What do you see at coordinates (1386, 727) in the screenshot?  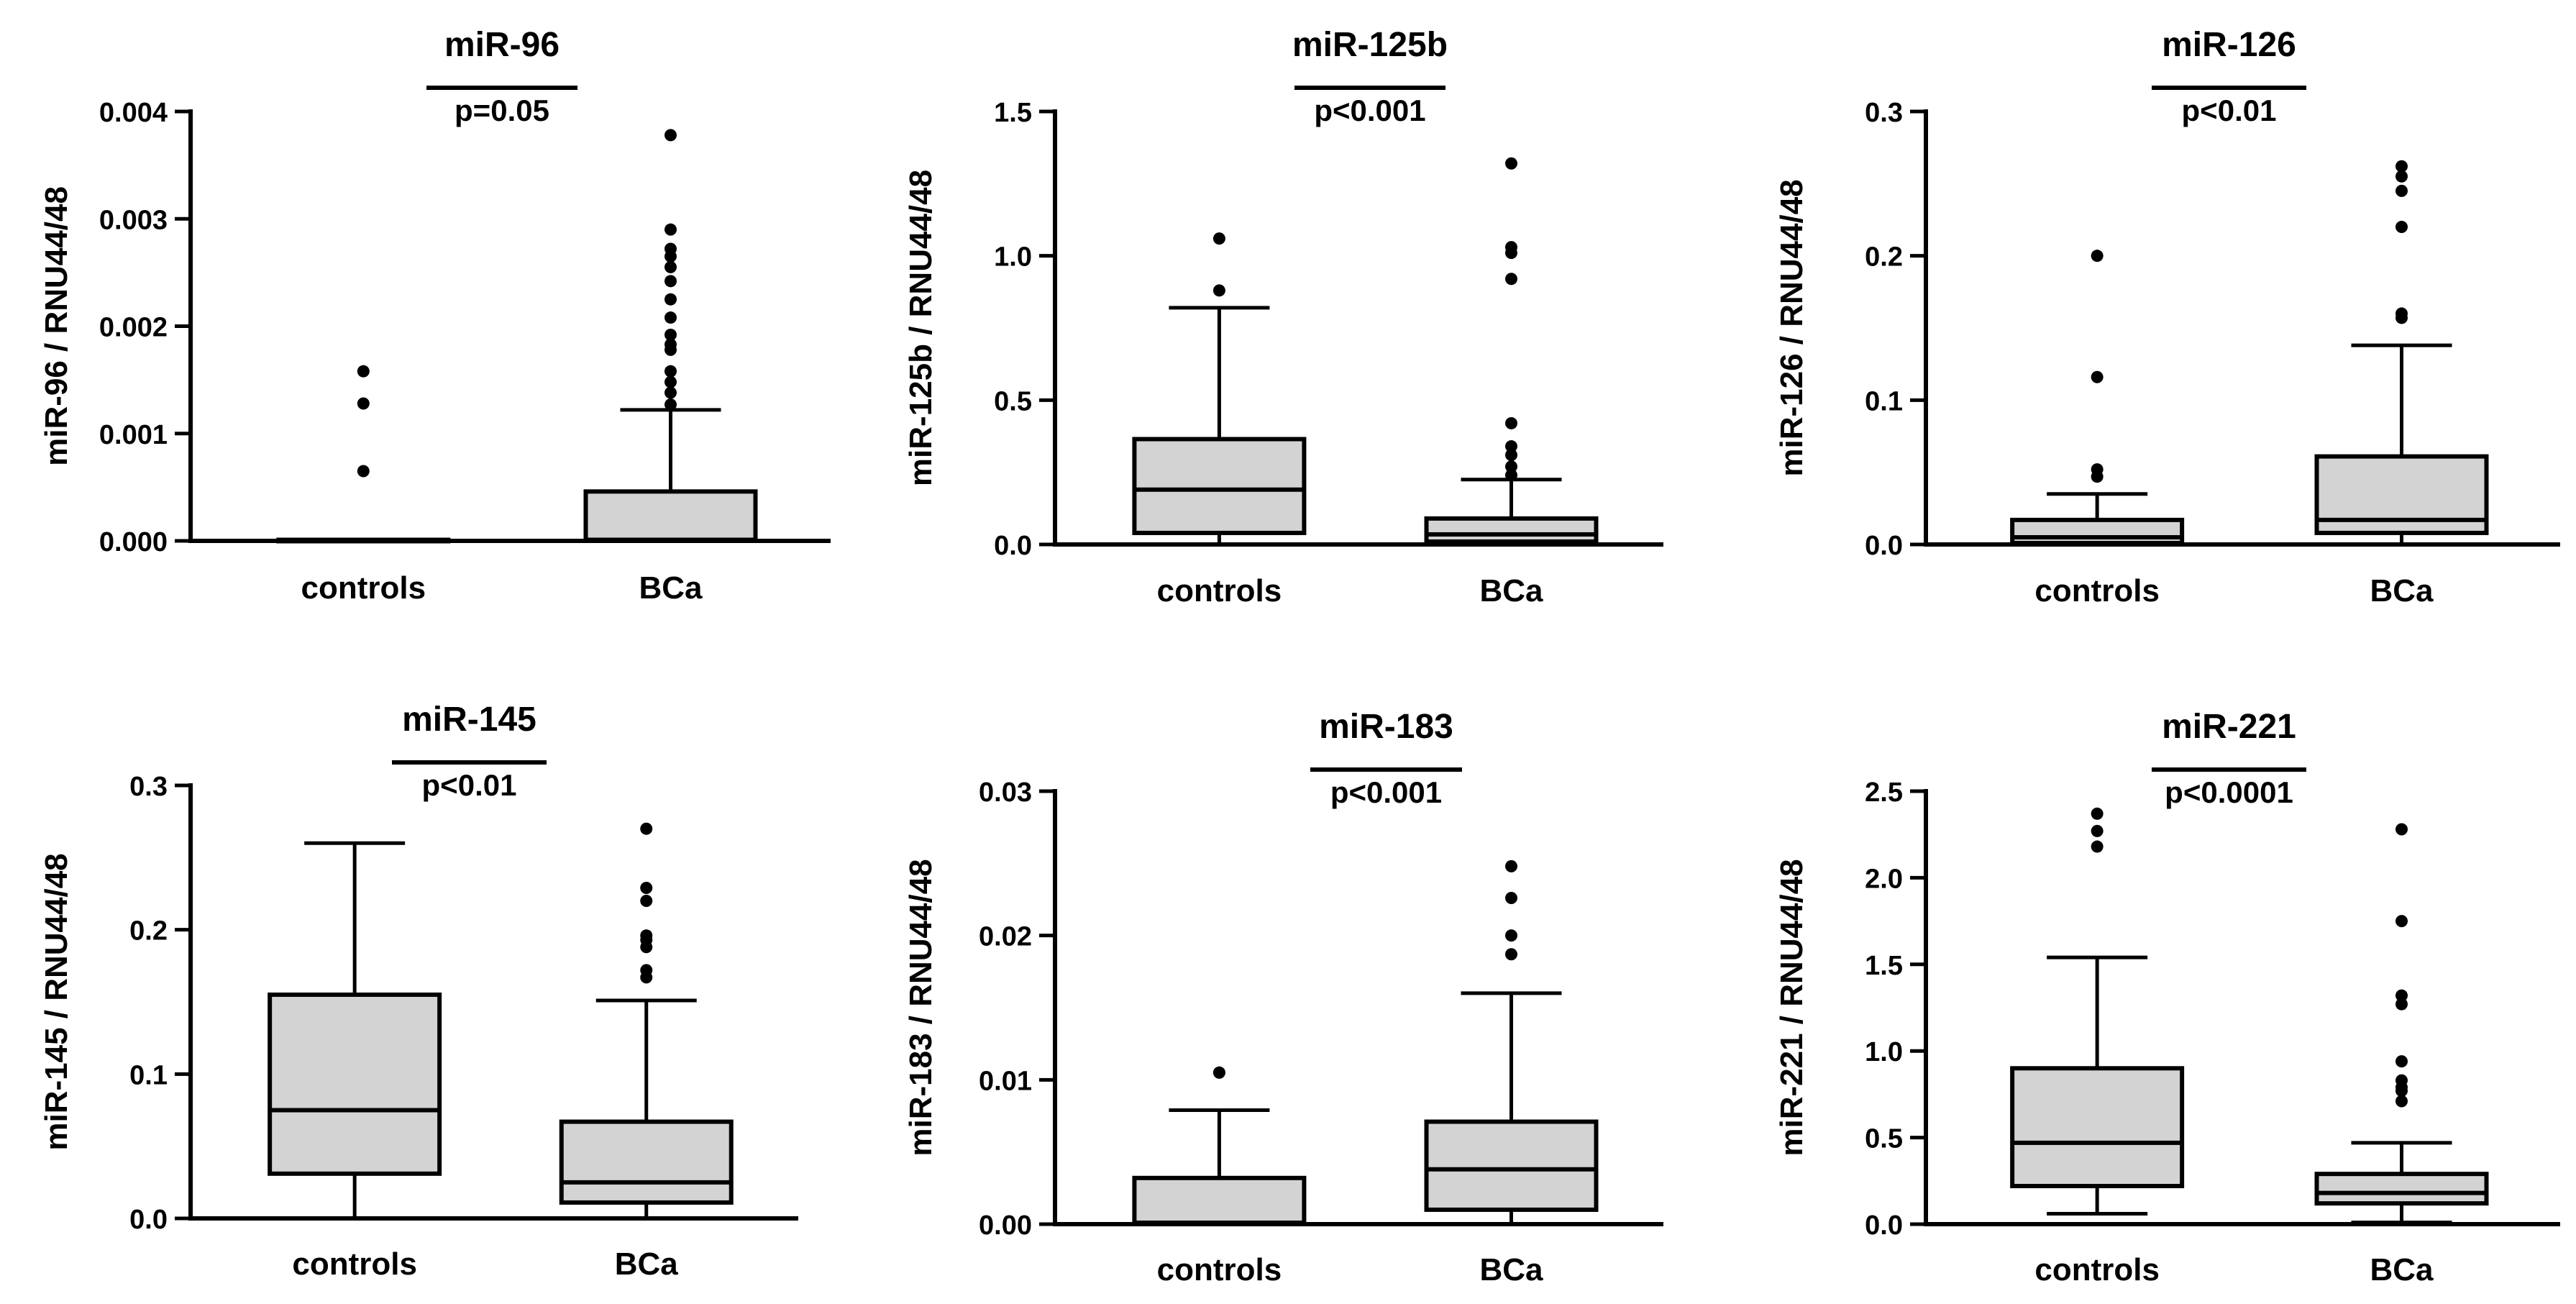 I see `panel-title: miR-183` at bounding box center [1386, 727].